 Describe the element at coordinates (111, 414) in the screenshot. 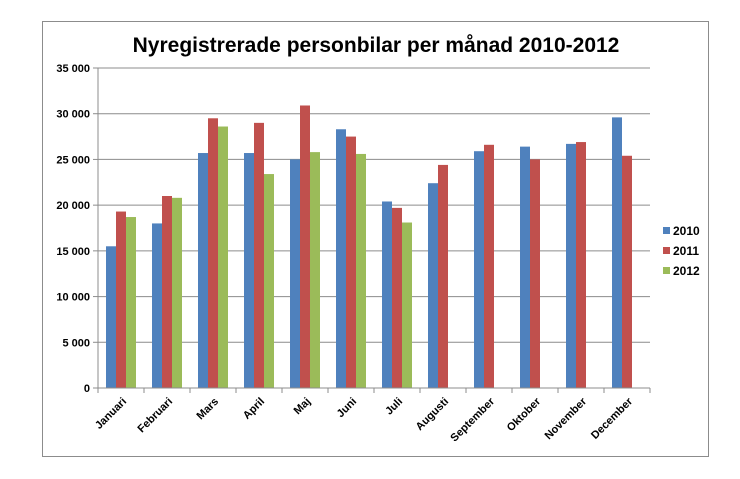

I see `x-tick-label: Januari` at that location.